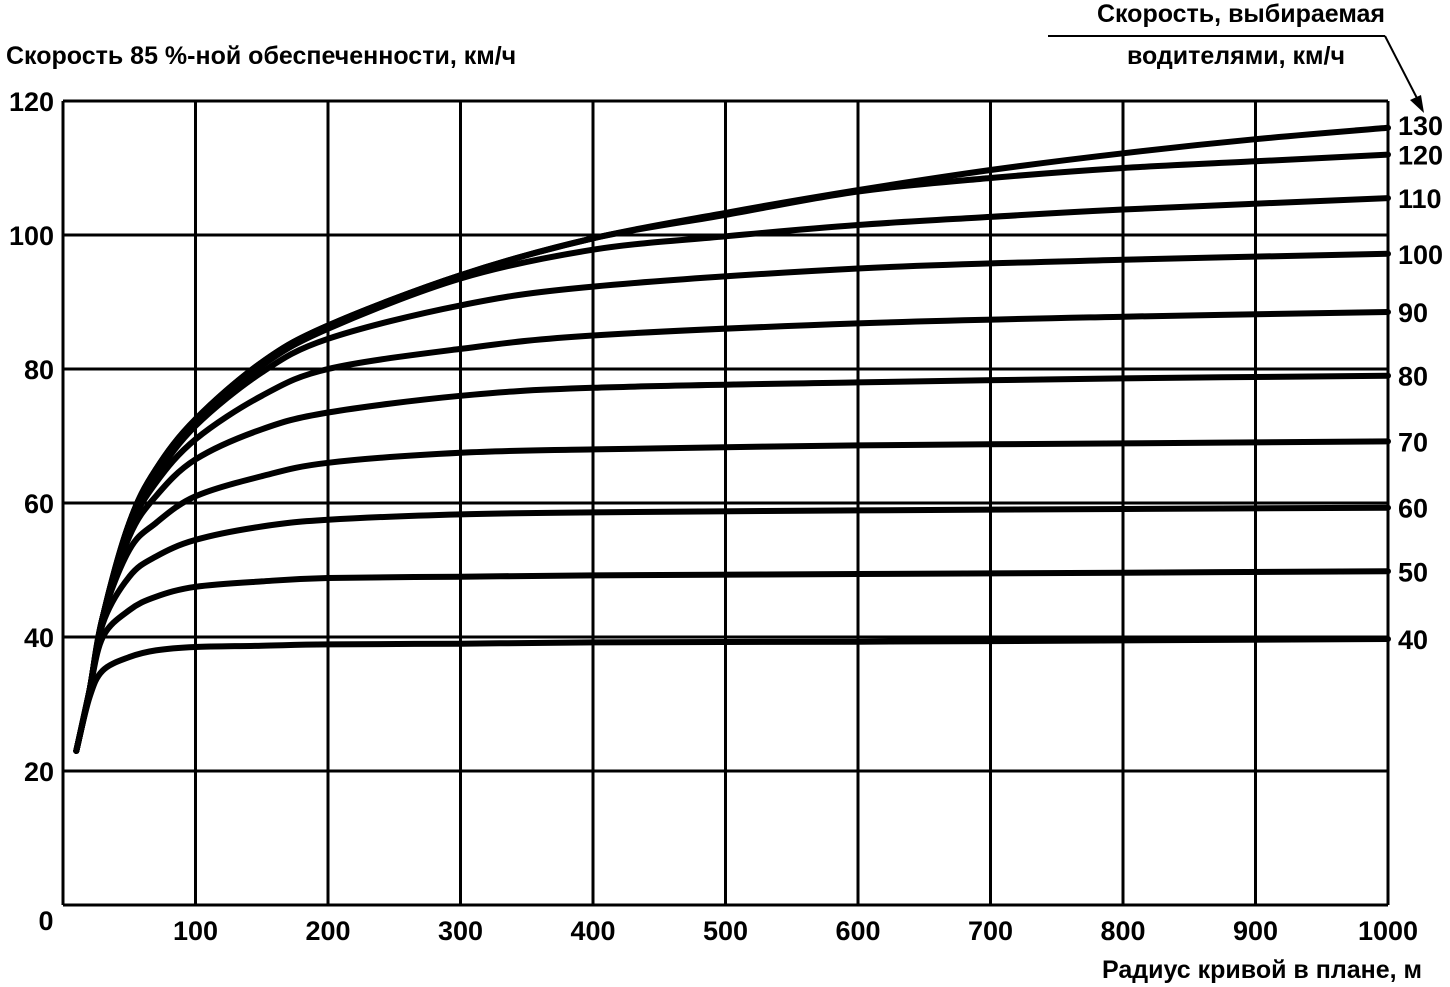 This screenshot has width=1450, height=987. I want to click on right-axis-title-line1: Скорость, выбираемая, so click(1241, 14).